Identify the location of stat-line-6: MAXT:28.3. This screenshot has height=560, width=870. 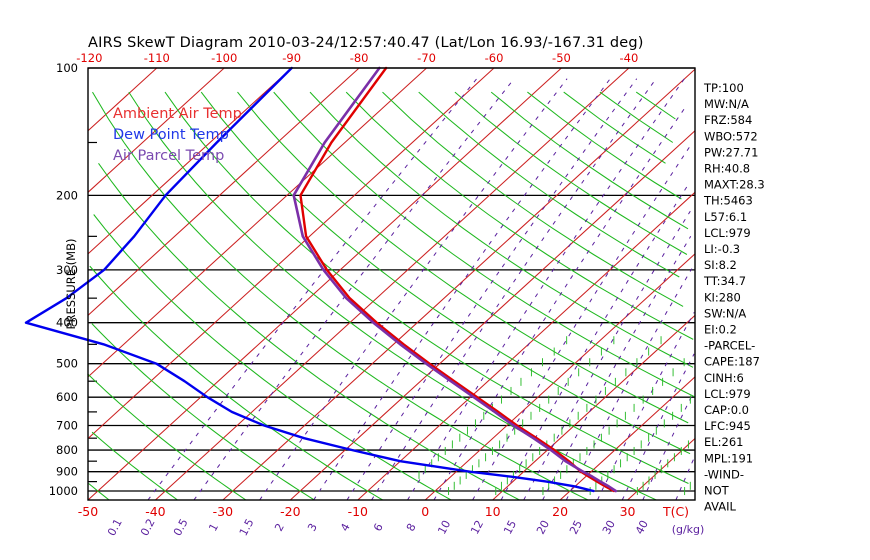
(734, 185).